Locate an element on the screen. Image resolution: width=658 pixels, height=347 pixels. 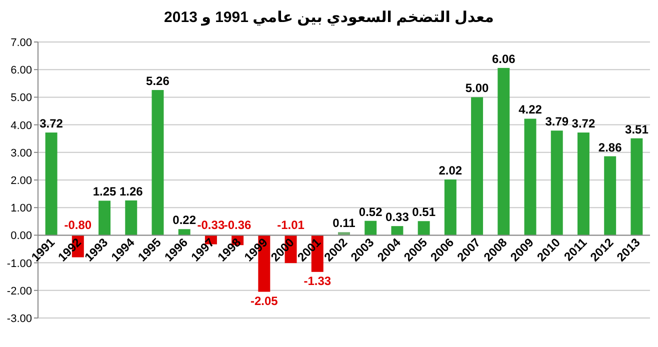
data-label: 4.22 is located at coordinates (530, 109).